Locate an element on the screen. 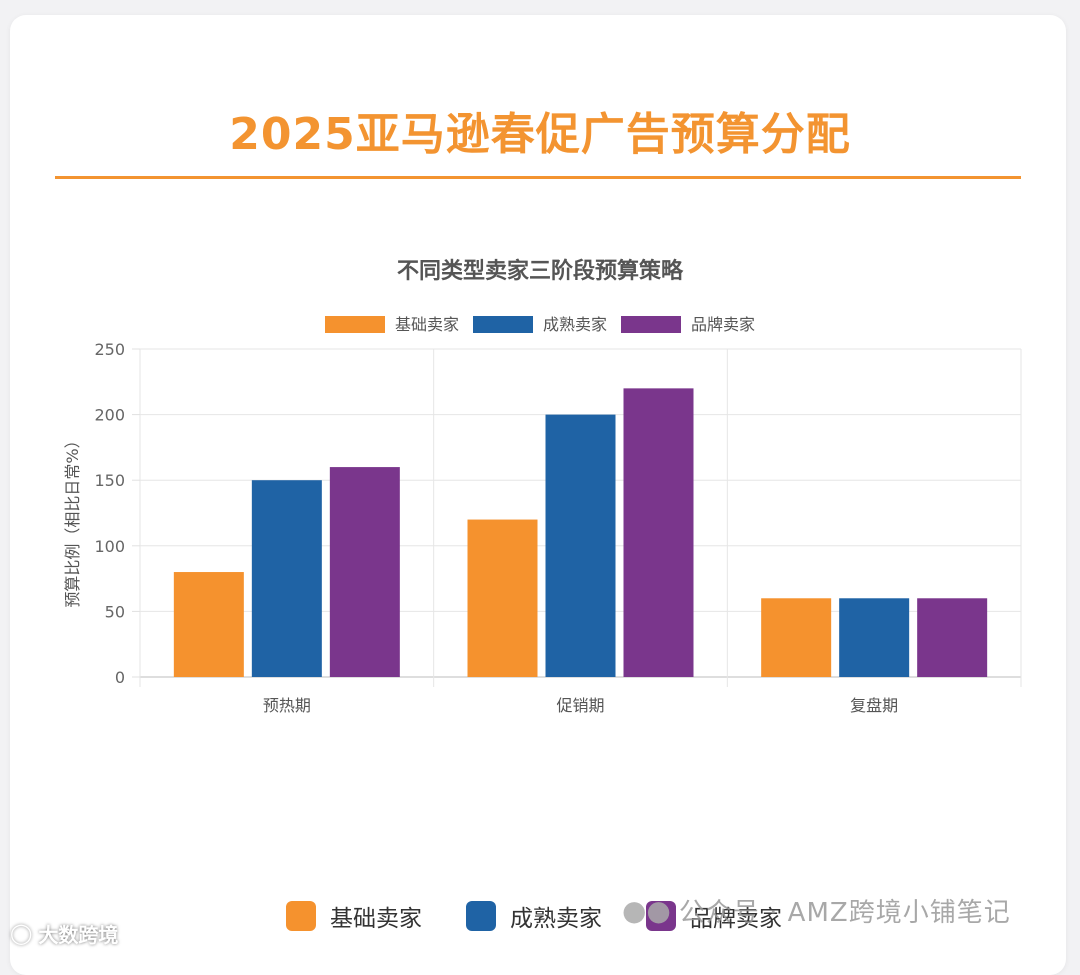 Image resolution: width=1080 pixels, height=975 pixels. y-tick-label: 250 is located at coordinates (109, 349).